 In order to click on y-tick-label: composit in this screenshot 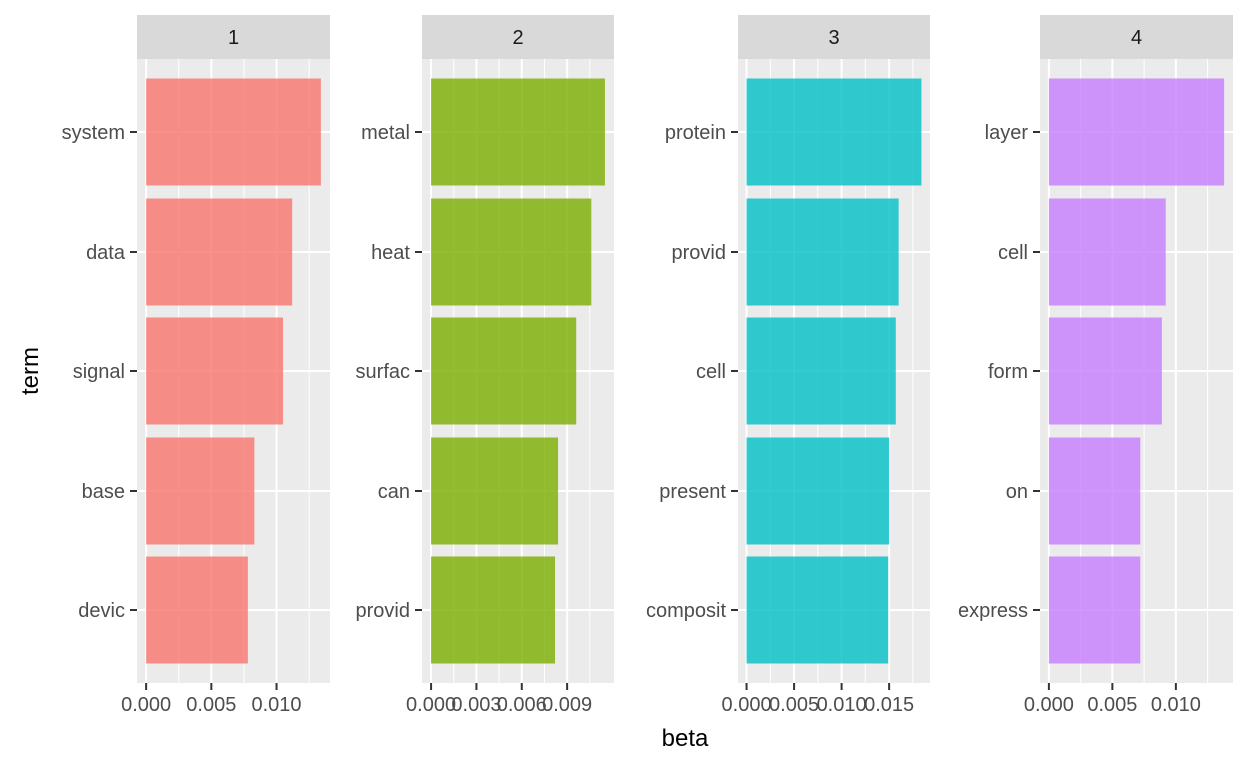, I will do `click(686, 611)`.